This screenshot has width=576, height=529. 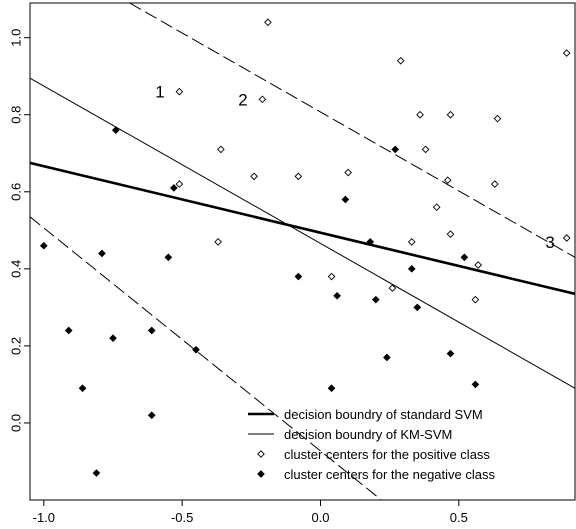 I want to click on y-tick-label: 1.0, so click(x=15, y=38).